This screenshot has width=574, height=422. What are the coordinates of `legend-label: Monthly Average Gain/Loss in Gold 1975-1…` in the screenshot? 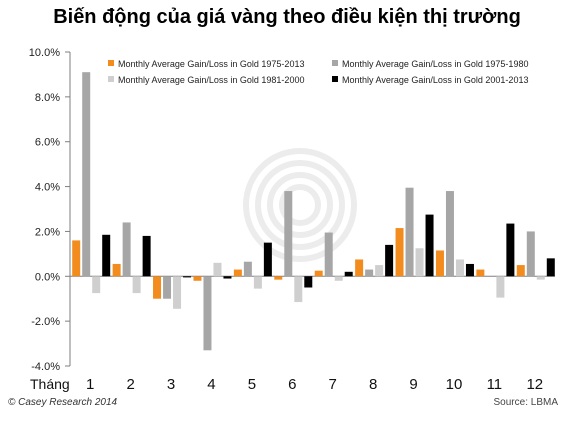 It's located at (435, 64).